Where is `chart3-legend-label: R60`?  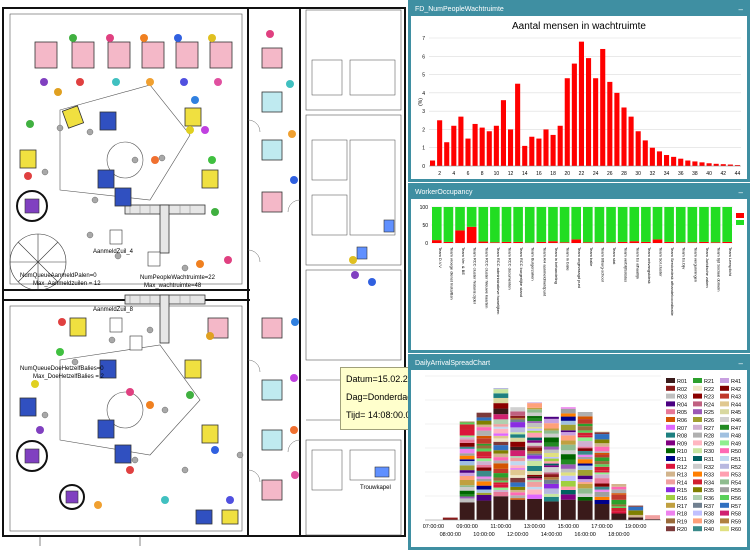
chart3-legend-label: R60 is located at coordinates (736, 530).